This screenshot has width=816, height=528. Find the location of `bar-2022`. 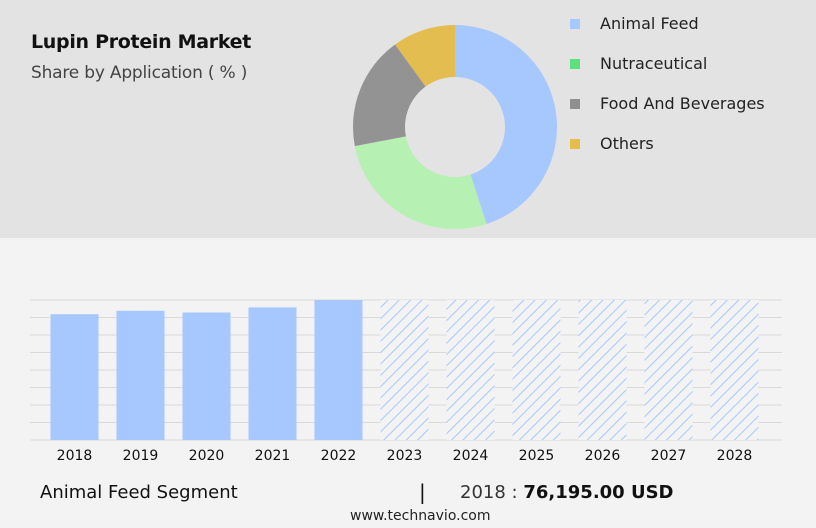

bar-2022 is located at coordinates (338, 370).